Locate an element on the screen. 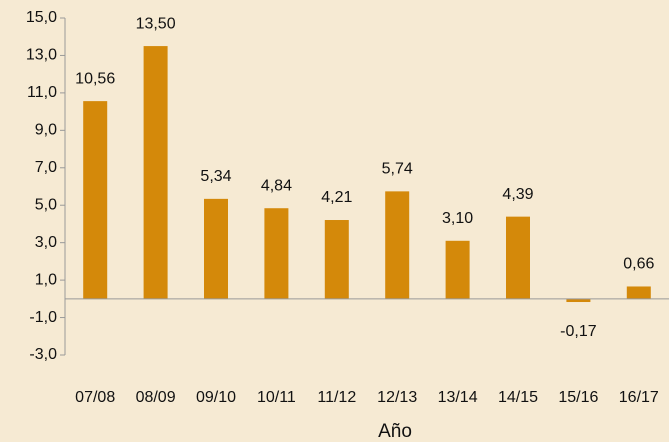  data-label: 13,50 is located at coordinates (156, 23).